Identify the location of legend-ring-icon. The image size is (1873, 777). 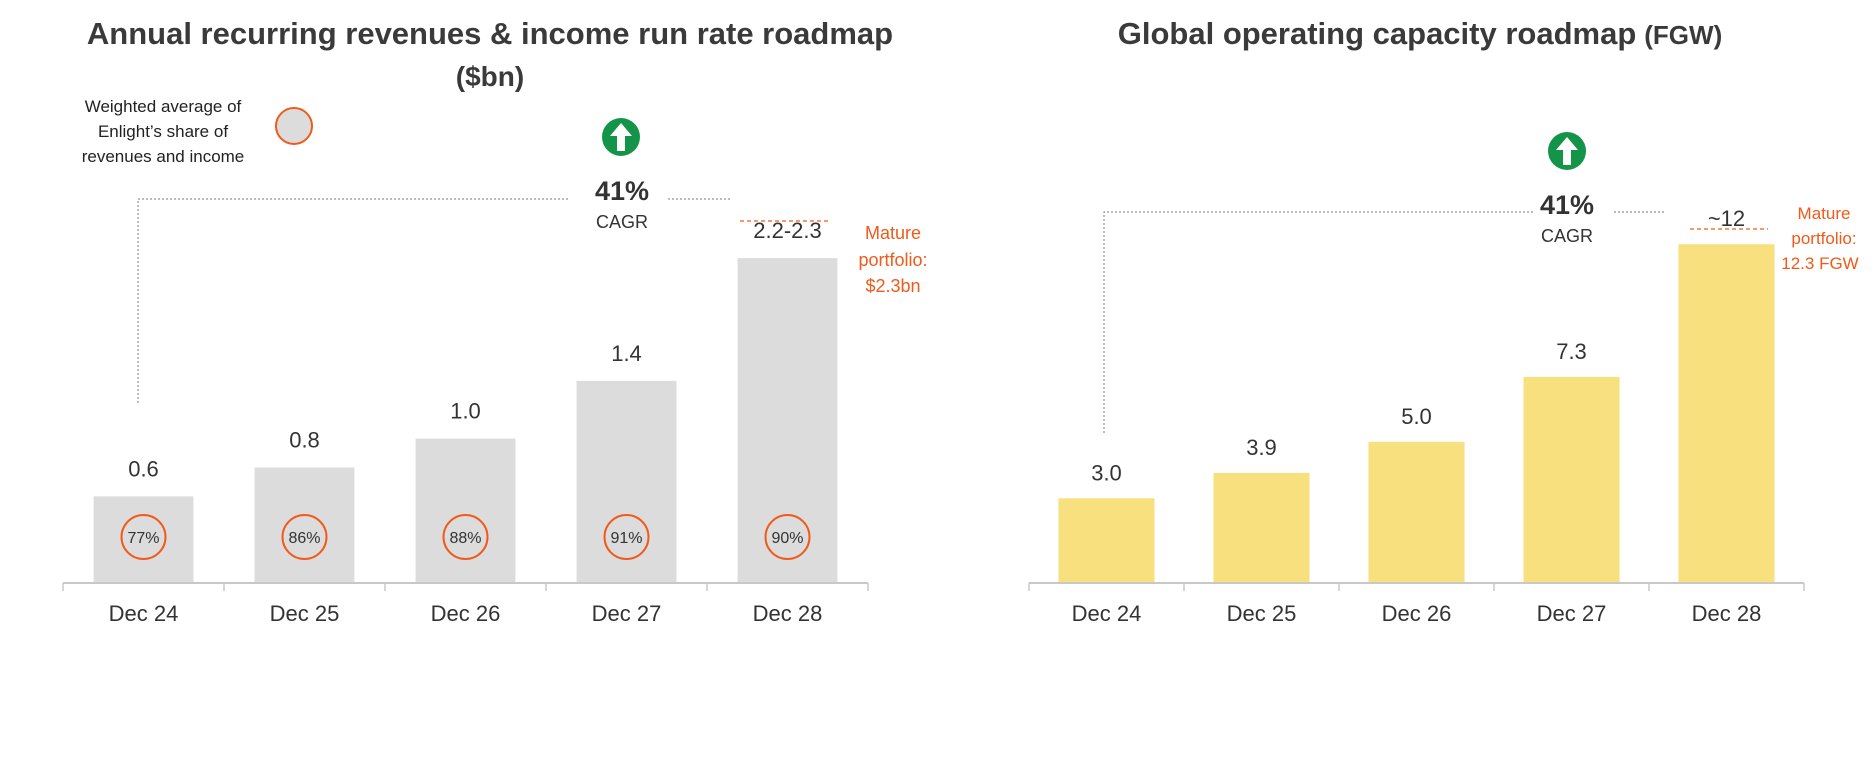
(294, 126).